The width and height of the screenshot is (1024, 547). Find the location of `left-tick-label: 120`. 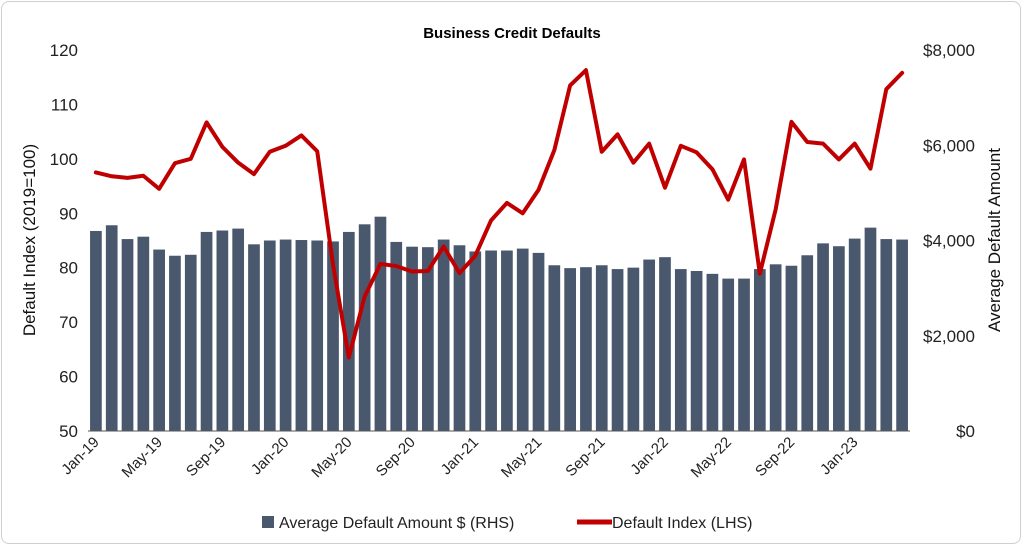

left-tick-label: 120 is located at coordinates (64, 50).